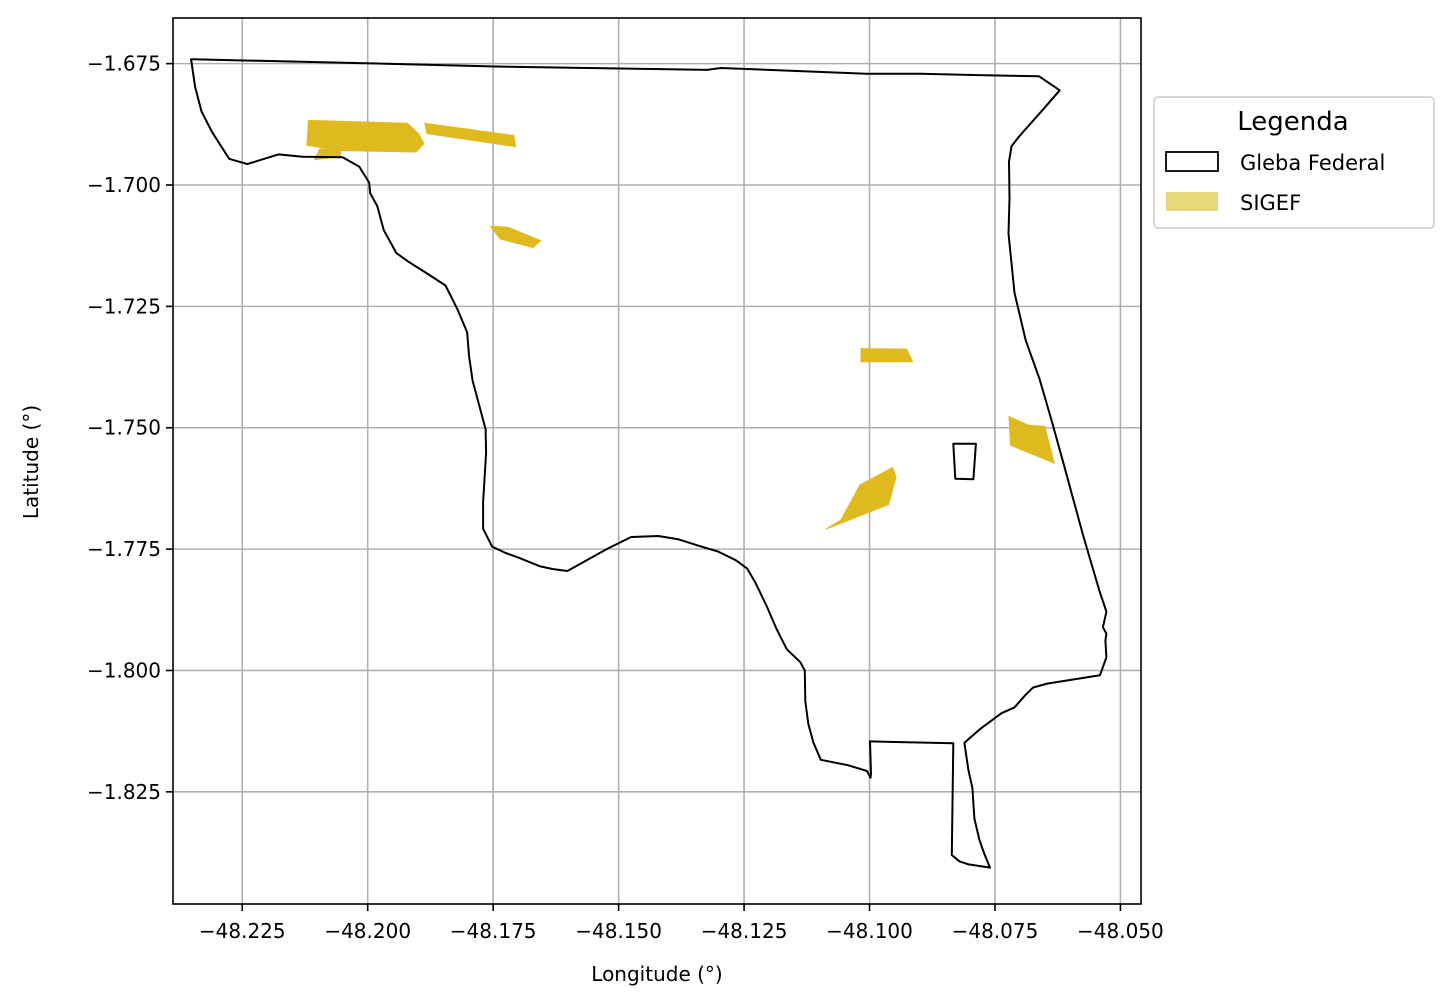 This screenshot has height=1006, width=1453. I want to click on x-tick-label: −48.050, so click(1120, 931).